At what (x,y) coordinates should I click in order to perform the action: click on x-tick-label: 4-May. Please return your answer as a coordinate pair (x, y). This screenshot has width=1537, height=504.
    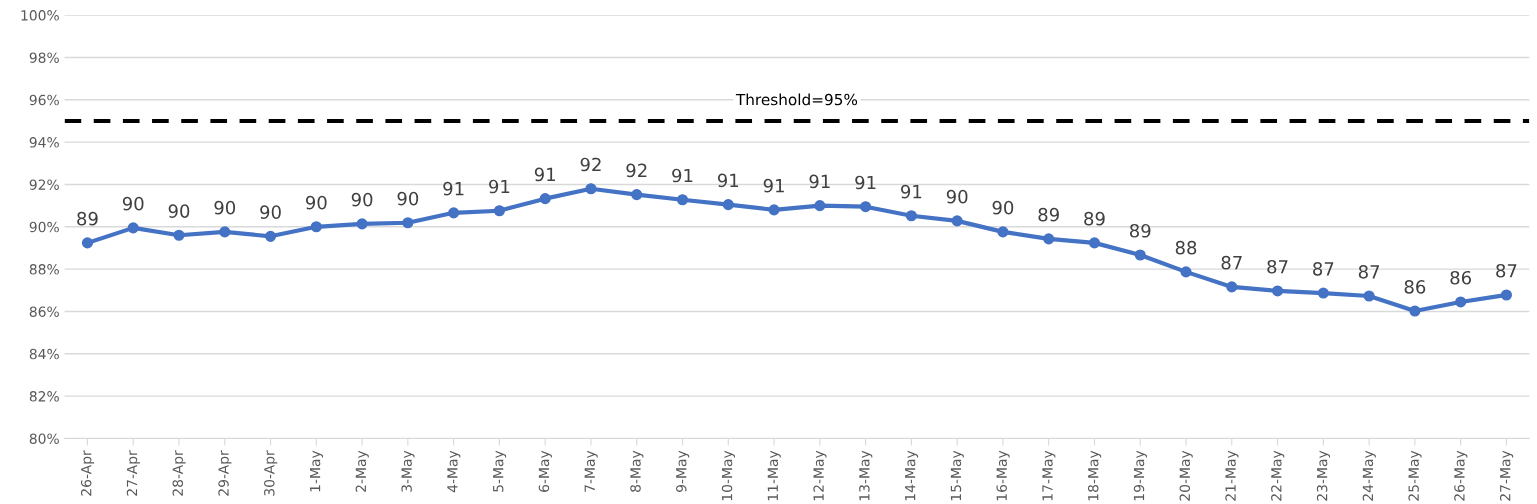
    Looking at the image, I should click on (454, 471).